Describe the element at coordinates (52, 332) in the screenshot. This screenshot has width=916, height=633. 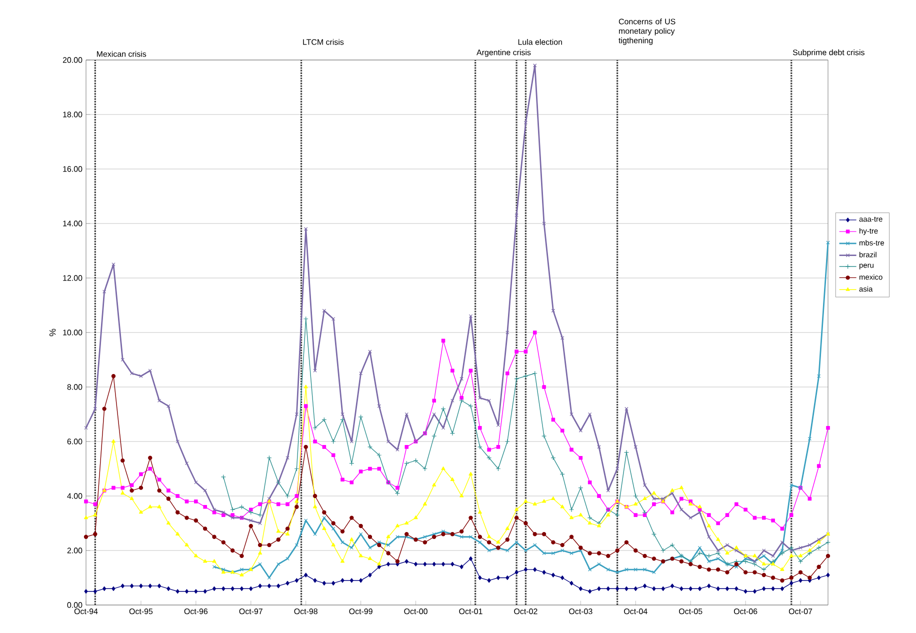
I see `y-axis-title: %` at that location.